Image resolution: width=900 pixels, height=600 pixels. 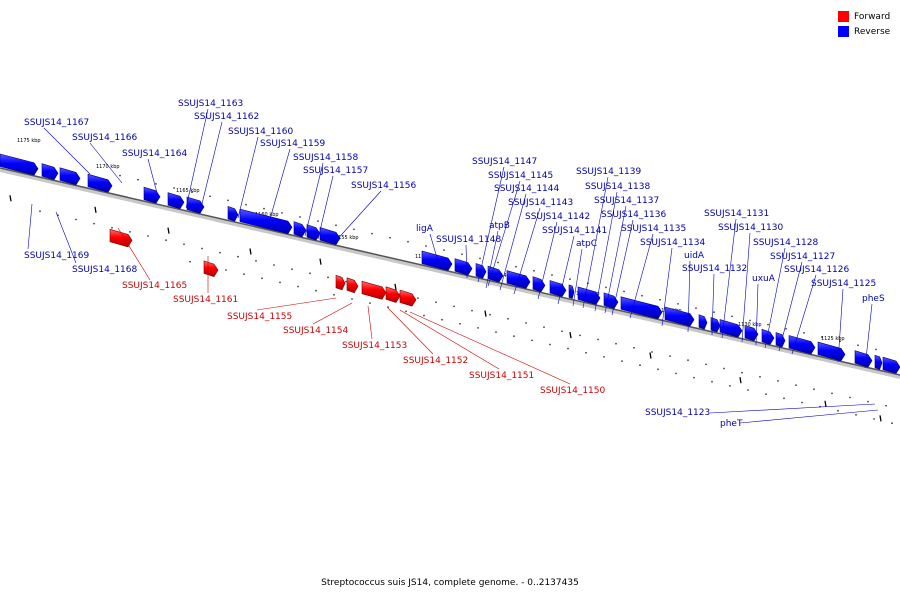 What do you see at coordinates (864, 31) in the screenshot?
I see `legend-reverse: Reverse` at bounding box center [864, 31].